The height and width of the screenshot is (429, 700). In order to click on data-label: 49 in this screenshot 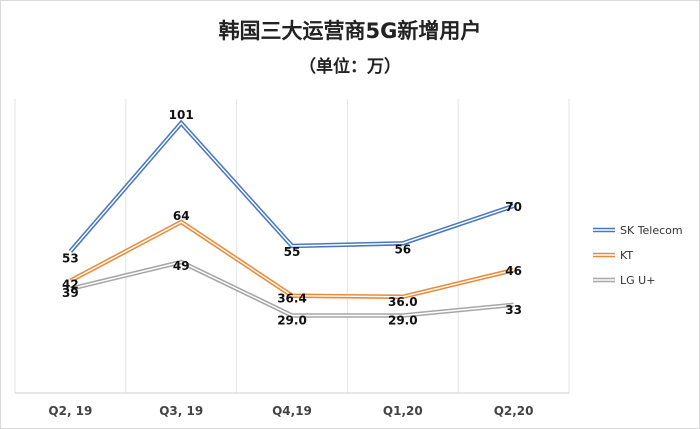, I will do `click(181, 266)`.